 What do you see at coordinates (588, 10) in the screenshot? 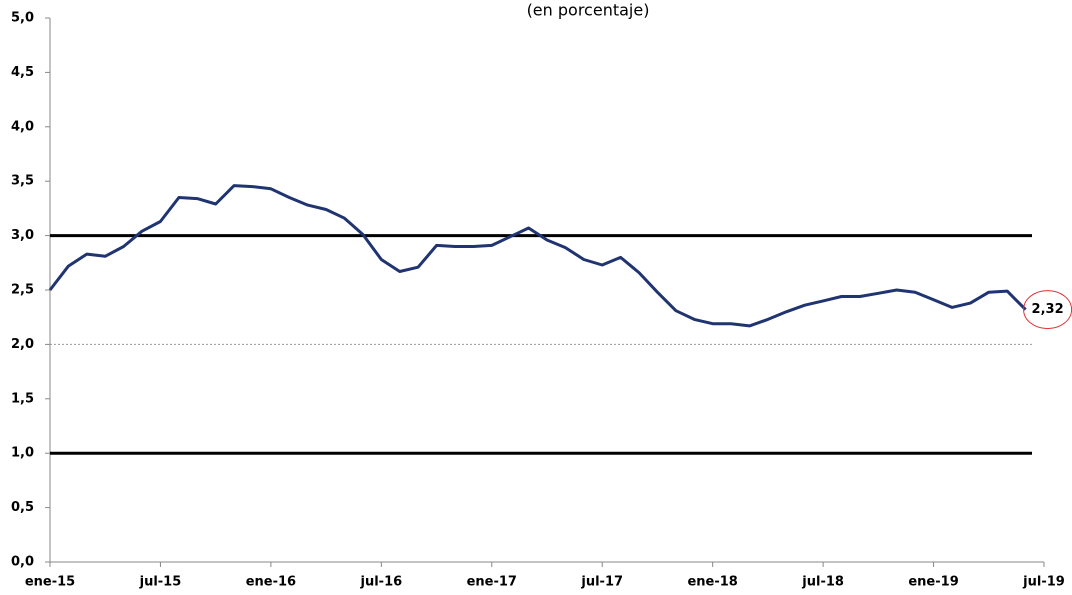
I see `chart-subtitle: (en porcentaje)` at bounding box center [588, 10].